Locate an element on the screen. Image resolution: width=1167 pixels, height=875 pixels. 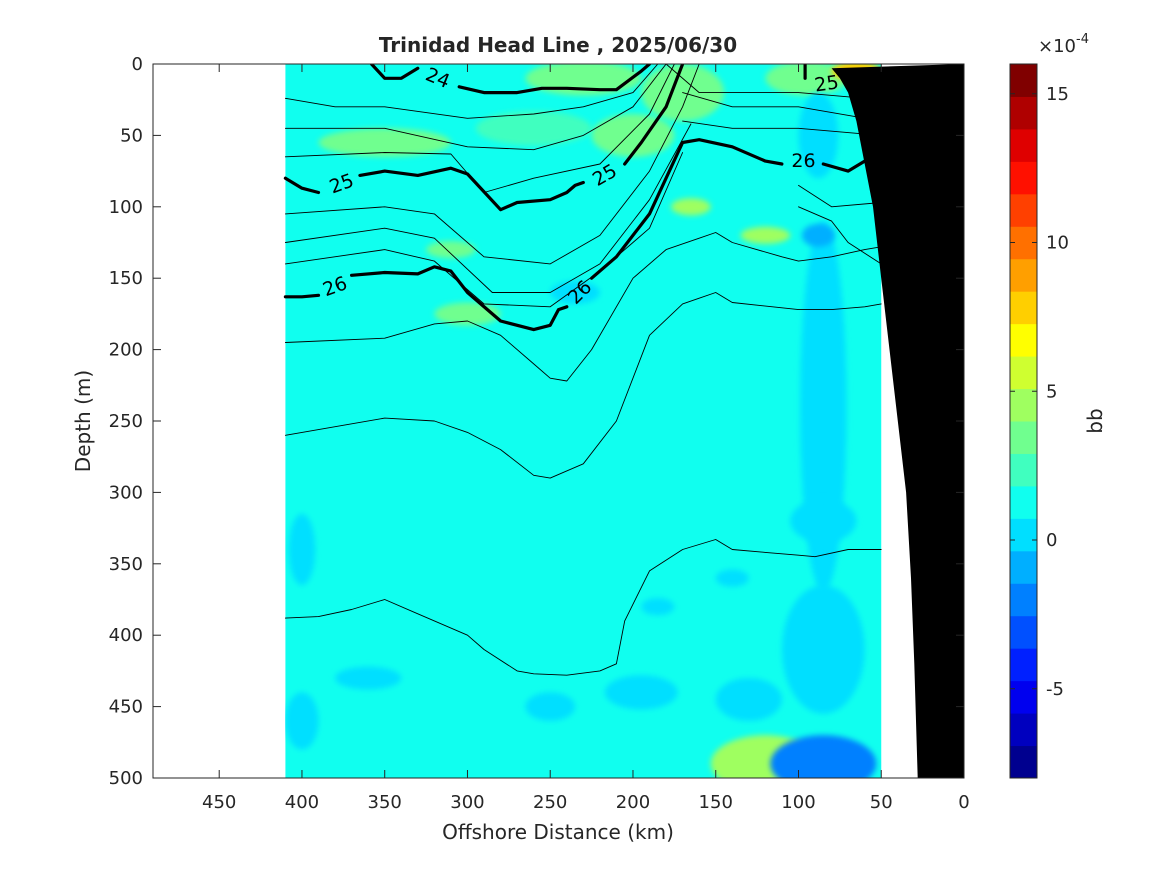
x-tick-label: 150 is located at coordinates (716, 802).